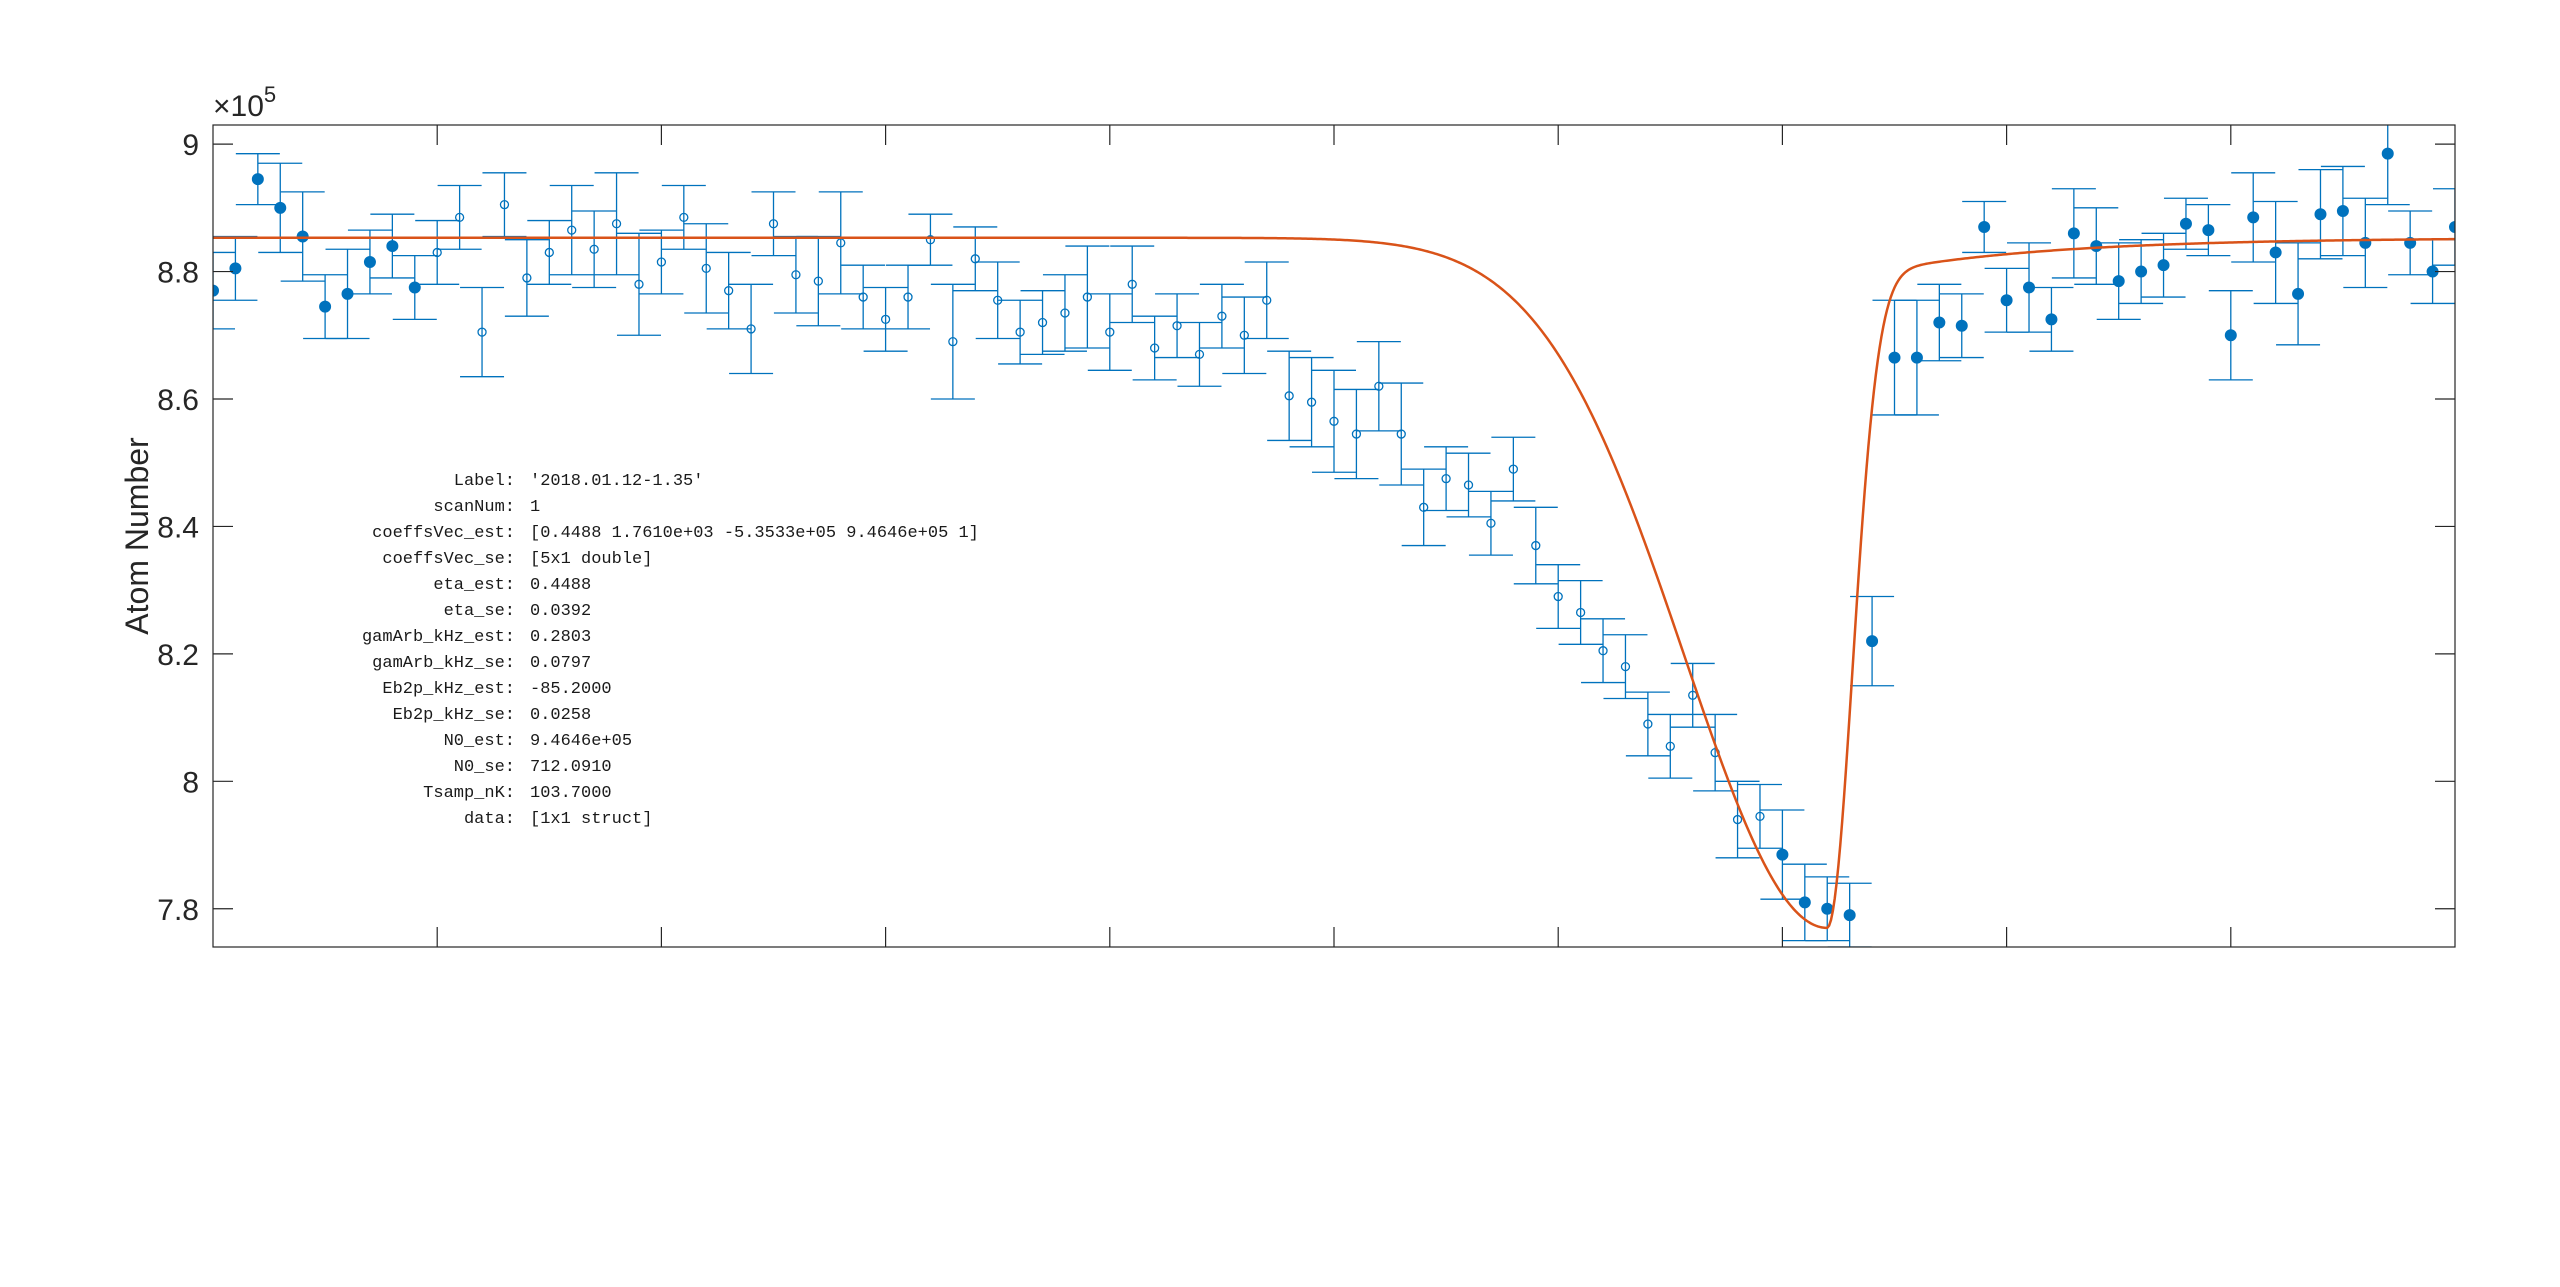 This screenshot has height=1287, width=2560. What do you see at coordinates (443, 533) in the screenshot?
I see `annotation-key: coeffsVec_est:` at bounding box center [443, 533].